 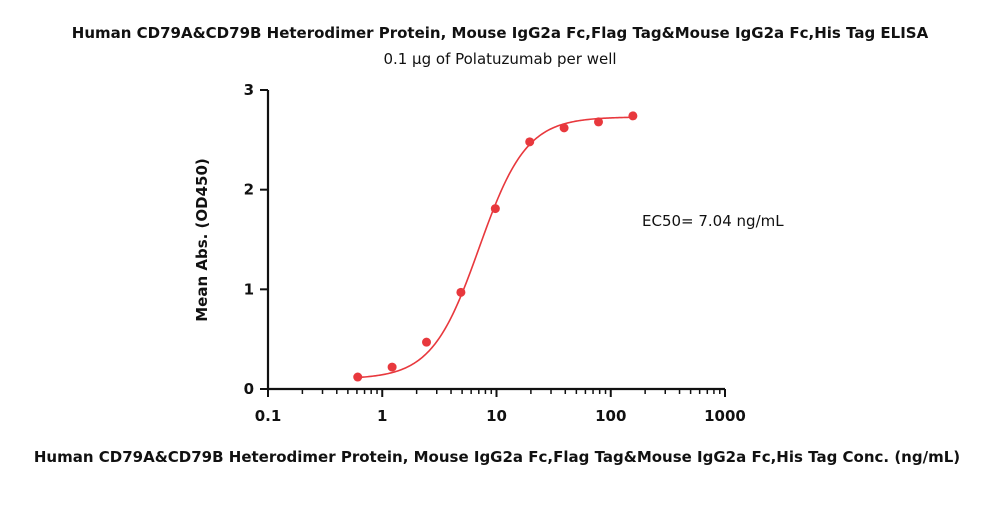 What do you see at coordinates (382, 416) in the screenshot?
I see `x-tick-label: 1` at bounding box center [382, 416].